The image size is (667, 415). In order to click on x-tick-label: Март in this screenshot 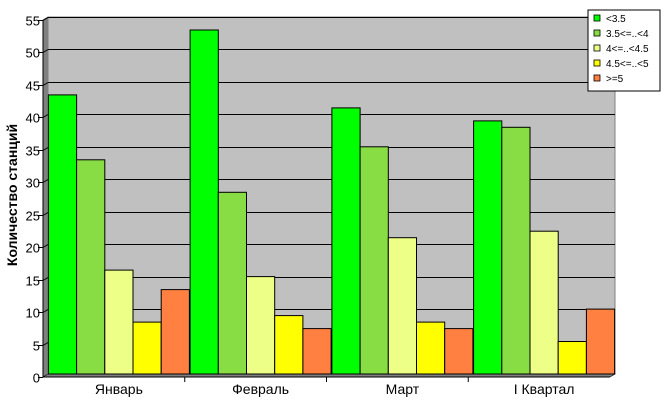, I will do `click(403, 389)`.